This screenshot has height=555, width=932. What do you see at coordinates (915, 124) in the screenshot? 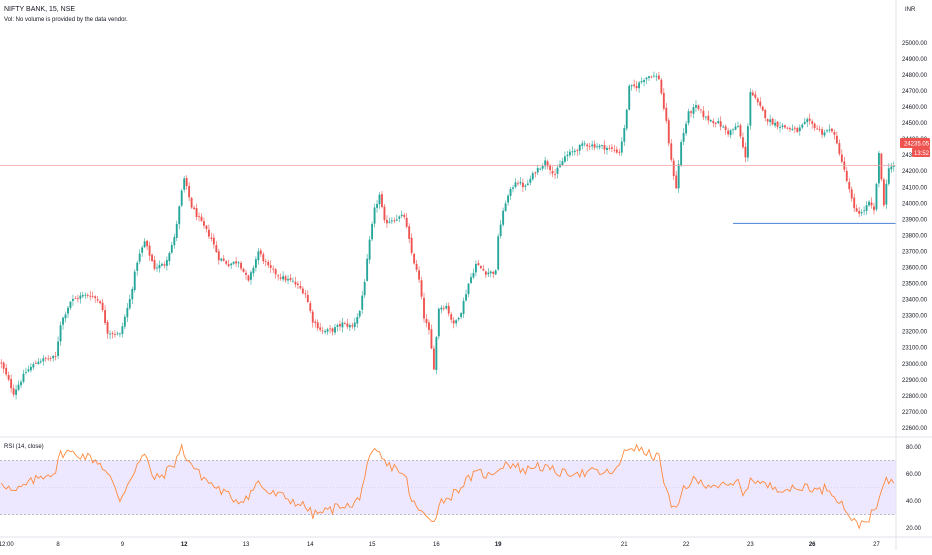
I see `price-tick-label: 24500.00` at bounding box center [915, 124].